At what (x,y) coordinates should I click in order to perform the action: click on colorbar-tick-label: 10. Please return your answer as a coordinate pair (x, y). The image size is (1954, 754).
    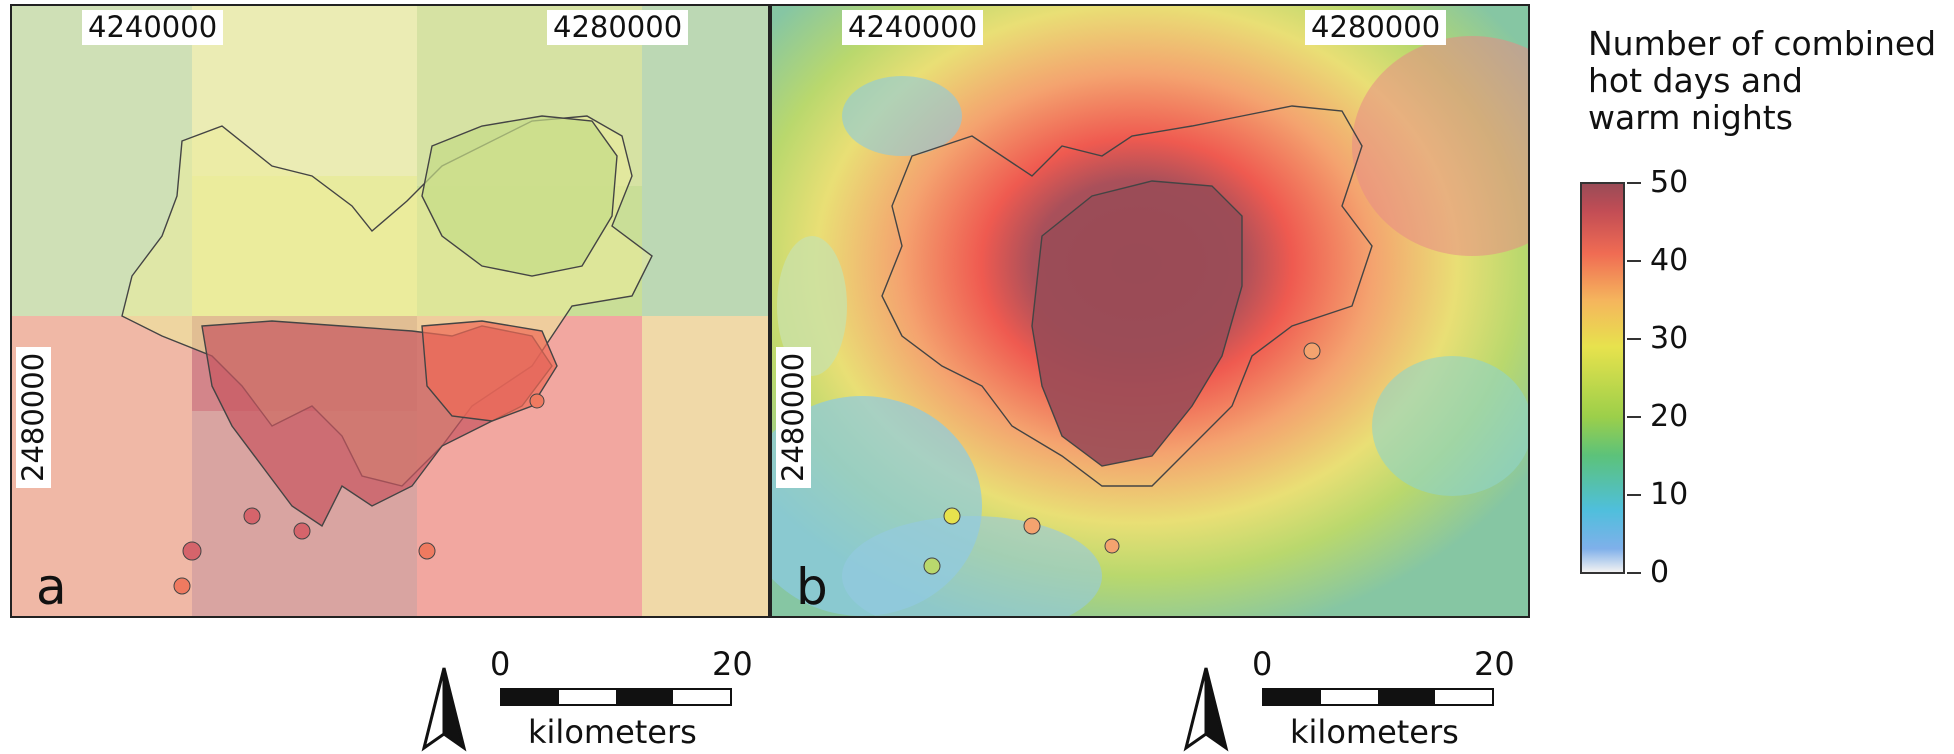
    Looking at the image, I should click on (1669, 494).